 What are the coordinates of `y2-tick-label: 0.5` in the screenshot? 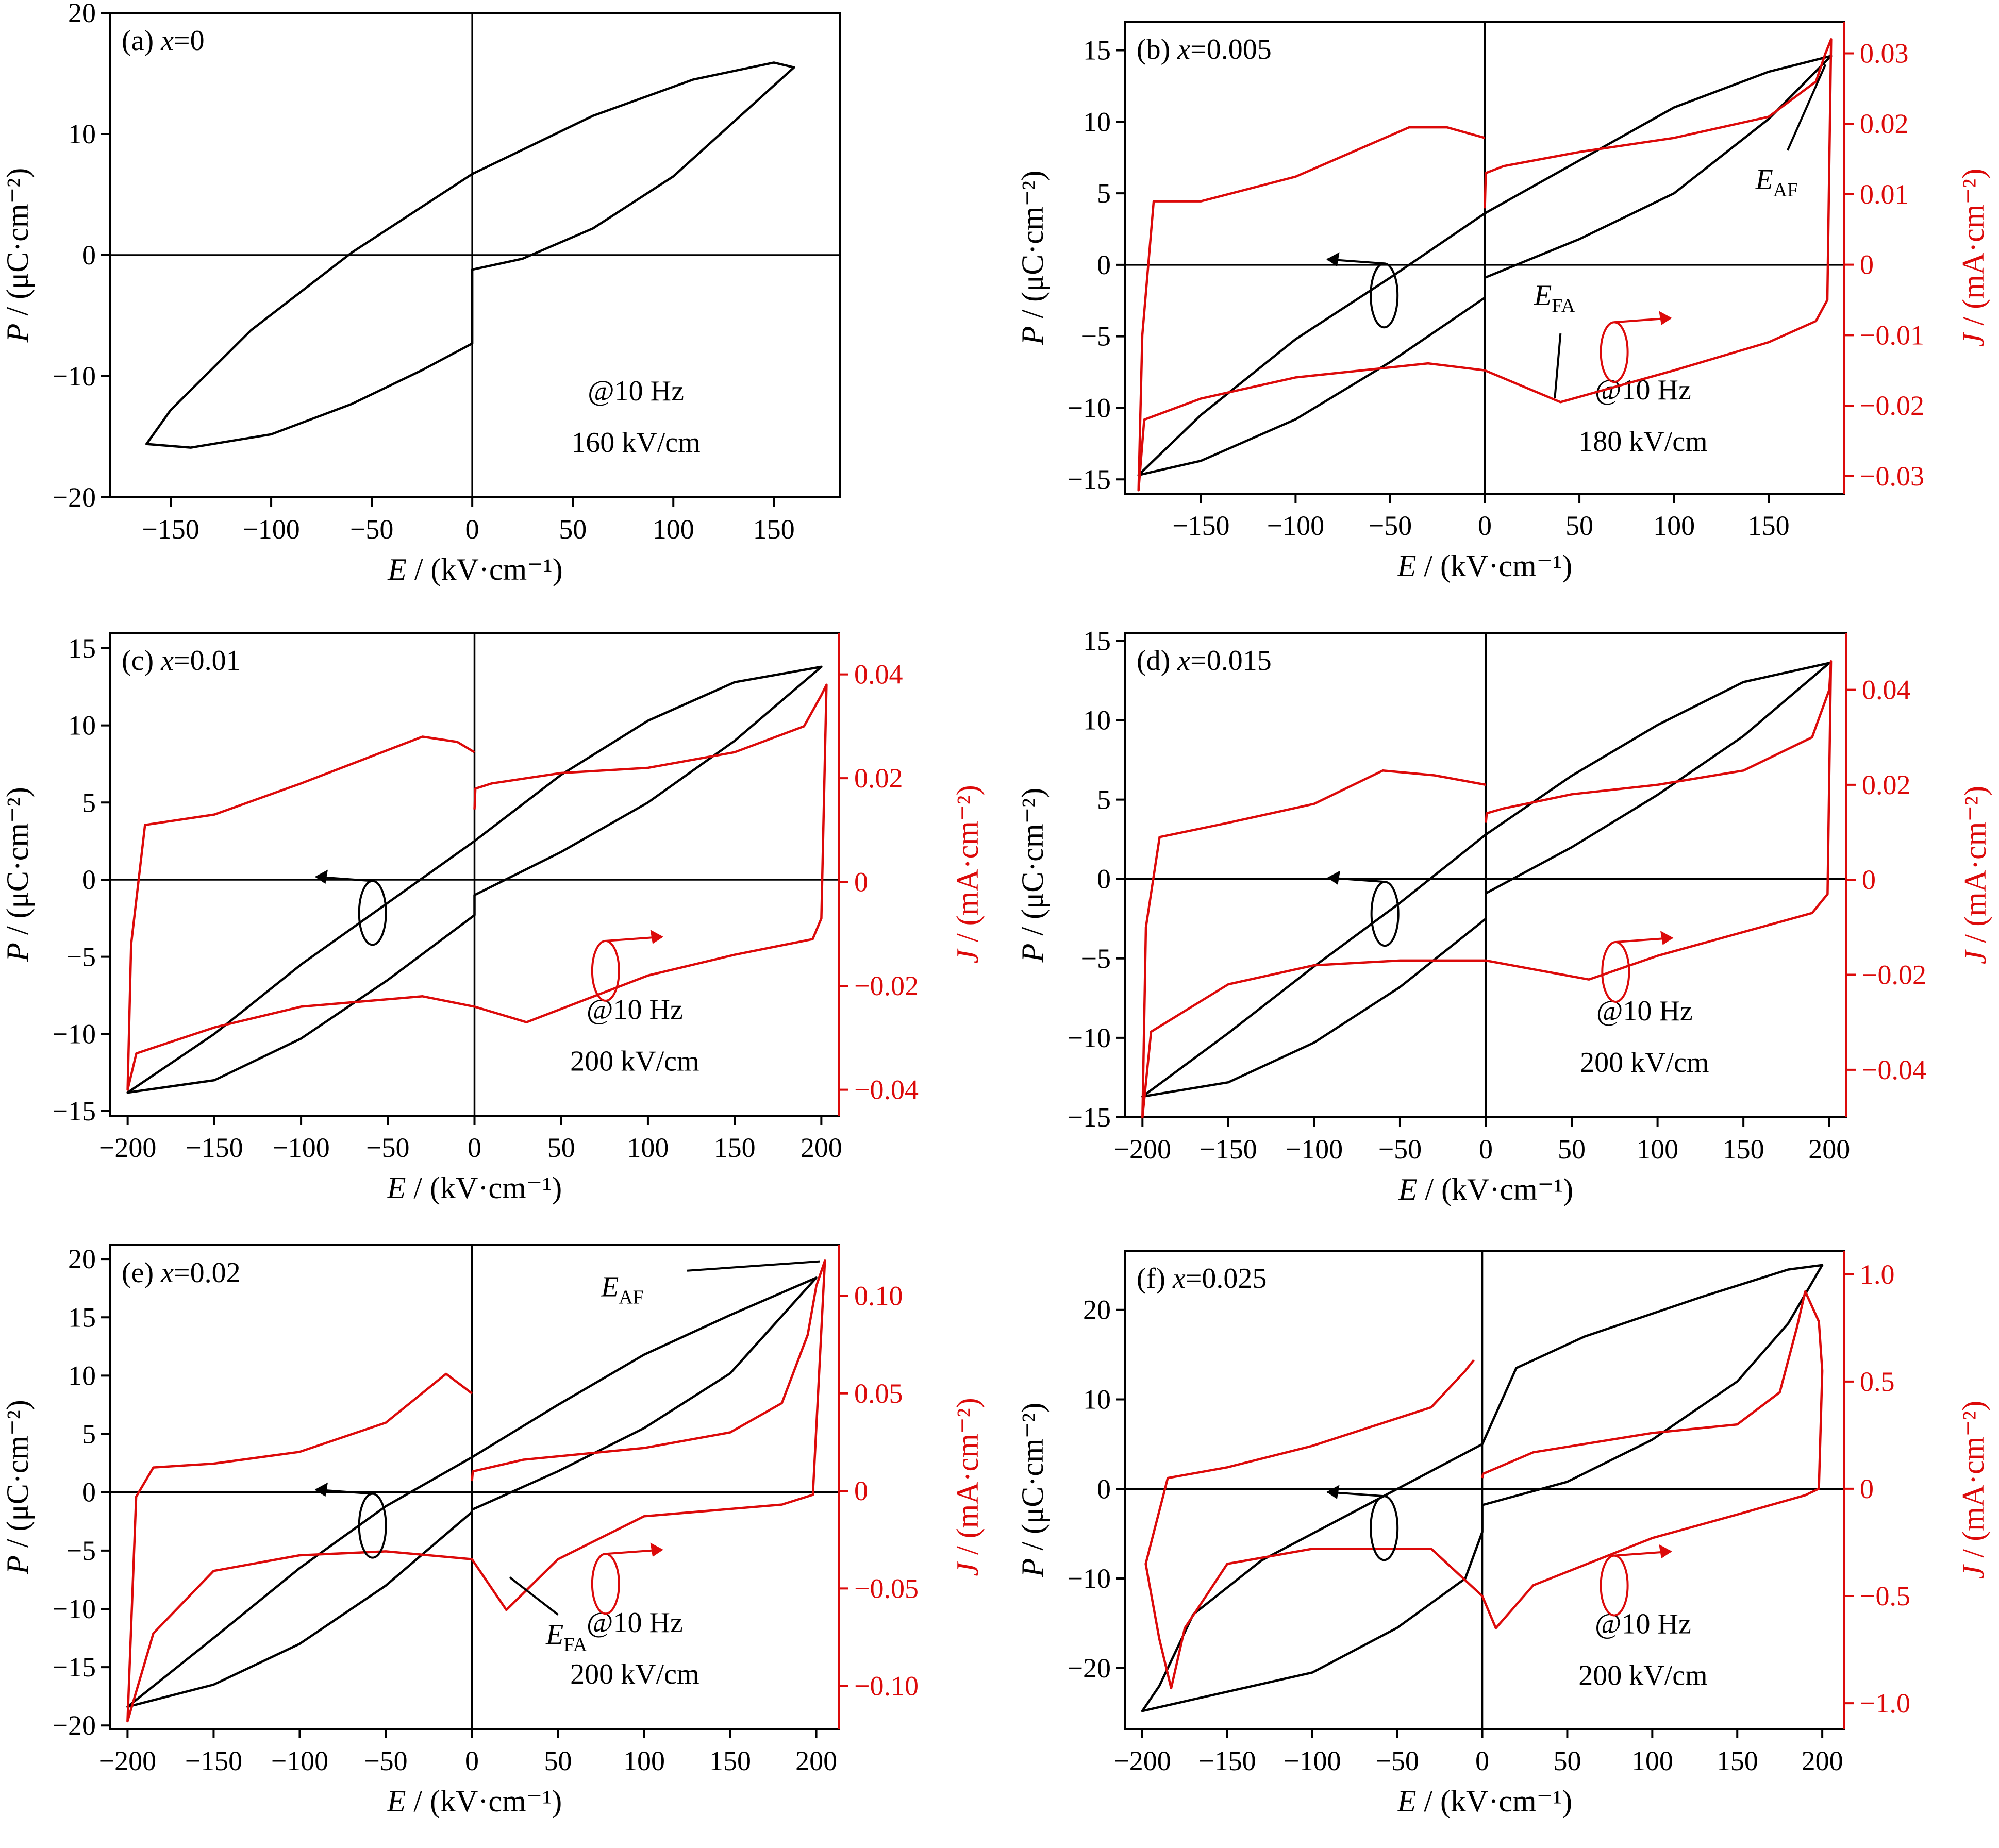 It's located at (1877, 1382).